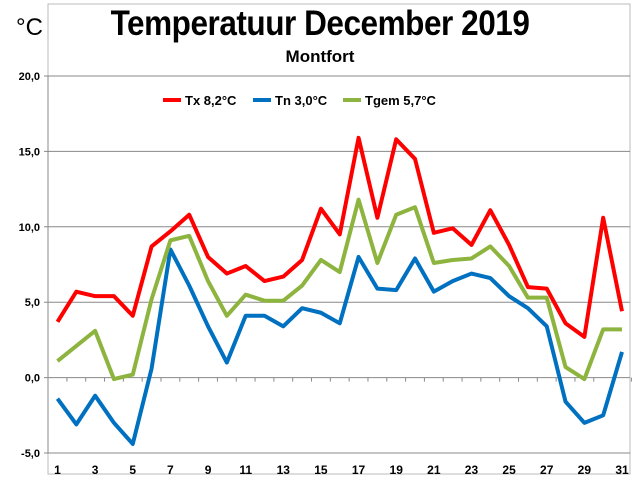 This screenshot has height=480, width=640. I want to click on y-axis-unit-label: °C, so click(29, 27).